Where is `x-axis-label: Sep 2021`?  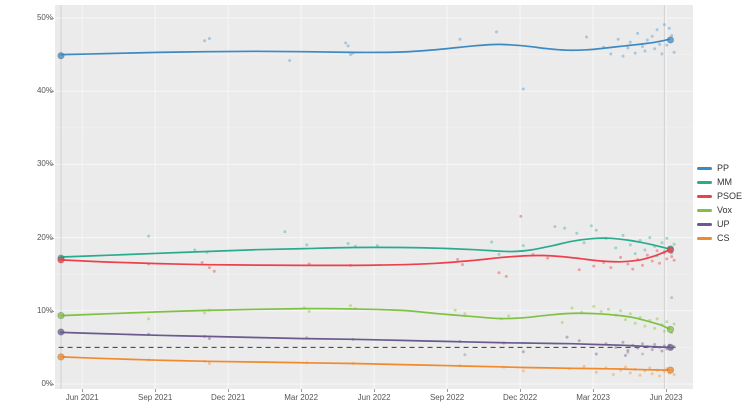
x-axis-label: Sep 2021 is located at coordinates (155, 397).